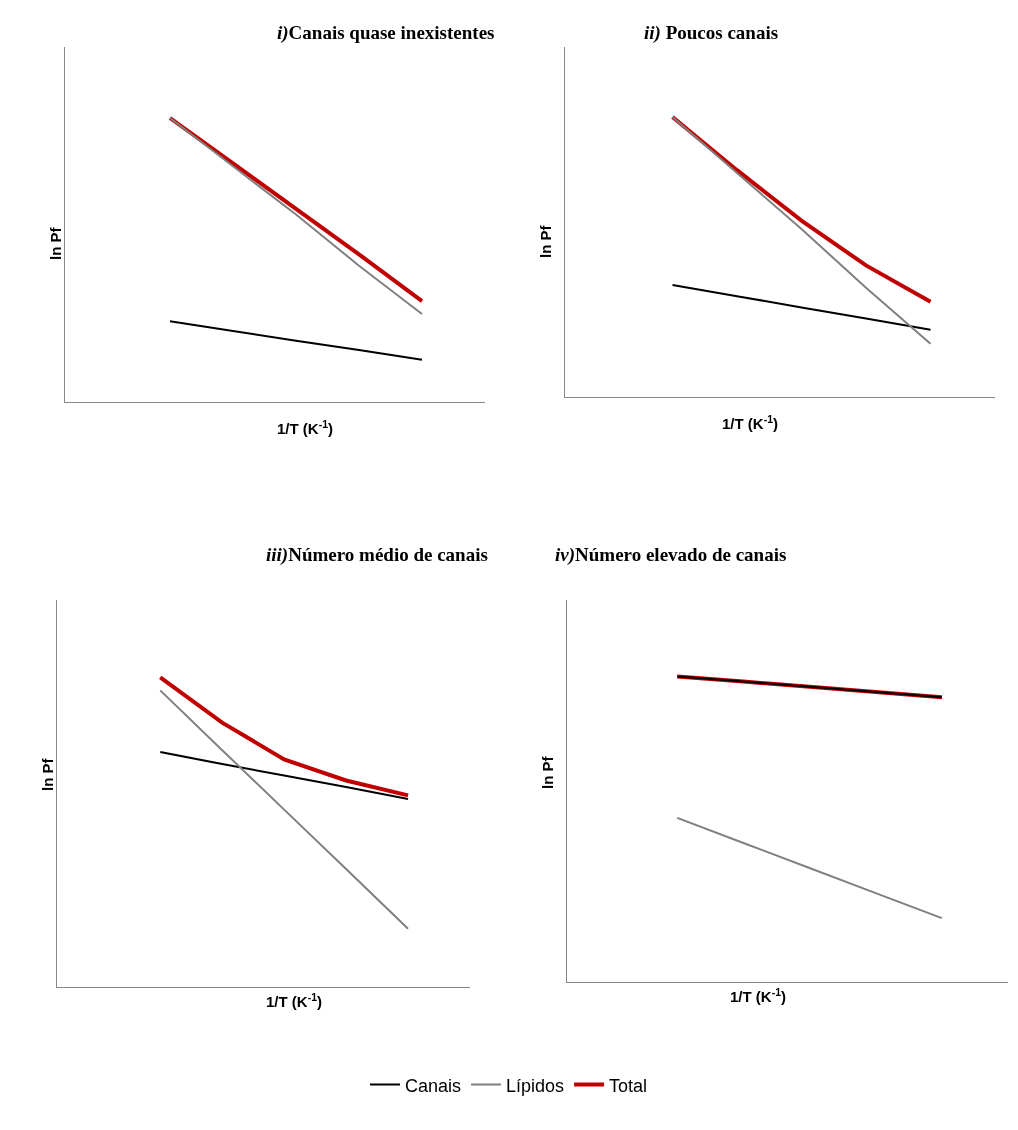 This screenshot has height=1130, width=1018. What do you see at coordinates (377, 555) in the screenshot?
I see `chart-title: iii)Número médio de canais` at bounding box center [377, 555].